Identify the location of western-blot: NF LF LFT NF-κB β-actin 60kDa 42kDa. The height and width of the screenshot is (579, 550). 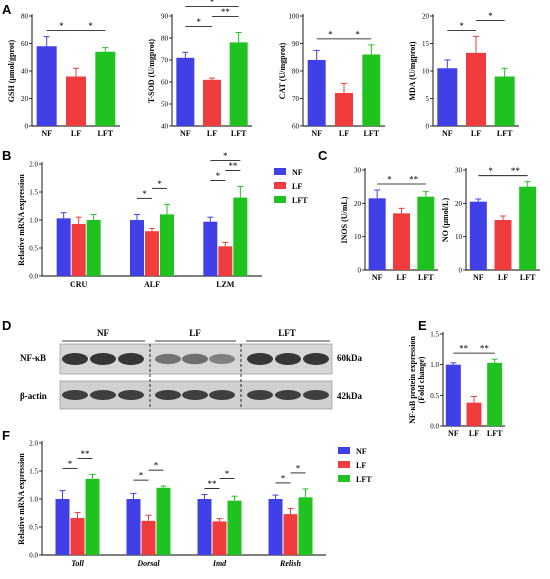
(191, 369).